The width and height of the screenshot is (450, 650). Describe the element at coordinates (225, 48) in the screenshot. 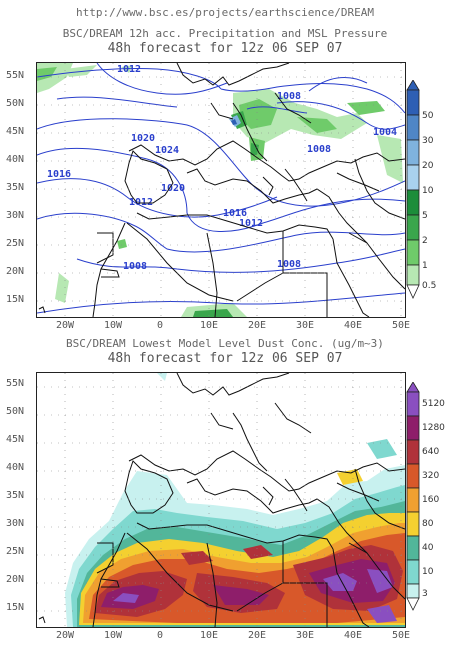

I see `top-map-subtitle: 48h forecast for 12z 06 SEP 07` at that location.